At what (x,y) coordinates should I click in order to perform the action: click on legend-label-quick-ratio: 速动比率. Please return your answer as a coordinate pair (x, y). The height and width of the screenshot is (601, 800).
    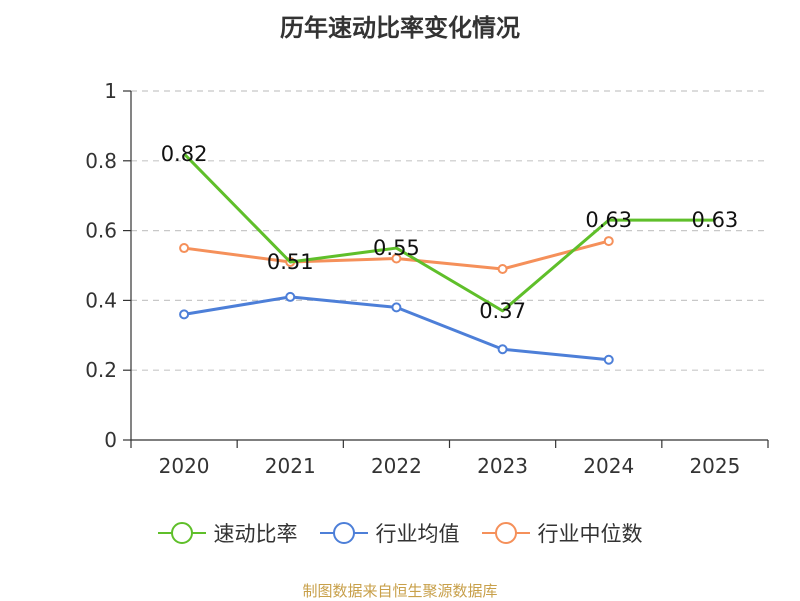
    Looking at the image, I should click on (255, 534).